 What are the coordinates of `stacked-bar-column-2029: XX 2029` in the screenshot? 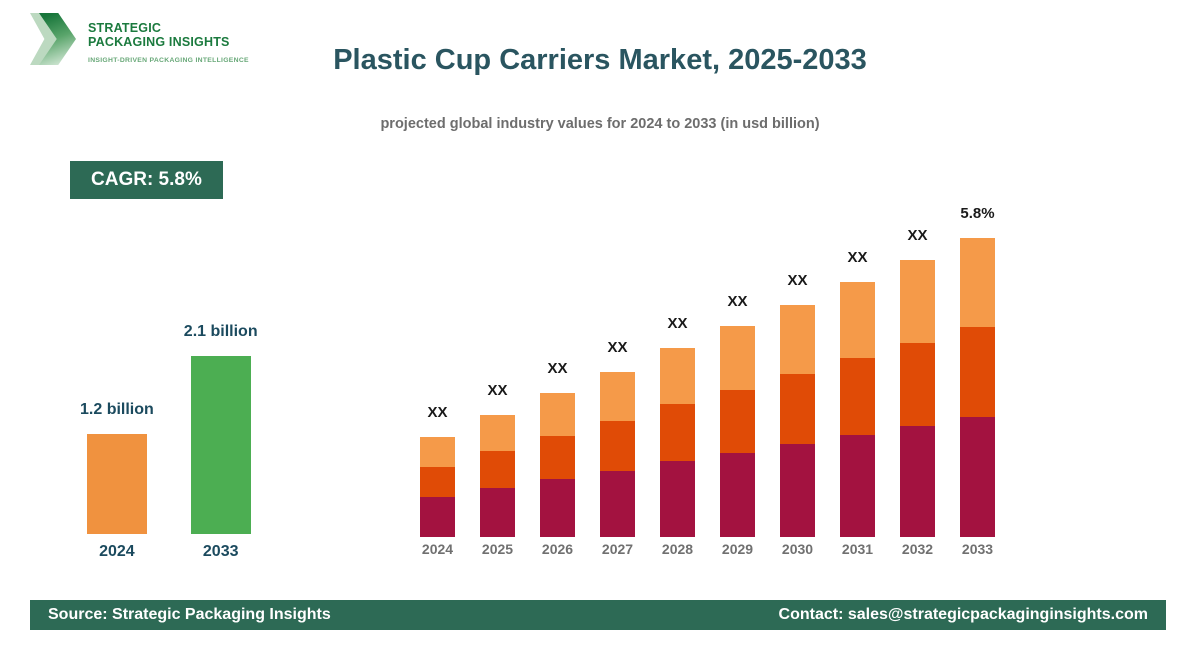 It's located at (737, 425).